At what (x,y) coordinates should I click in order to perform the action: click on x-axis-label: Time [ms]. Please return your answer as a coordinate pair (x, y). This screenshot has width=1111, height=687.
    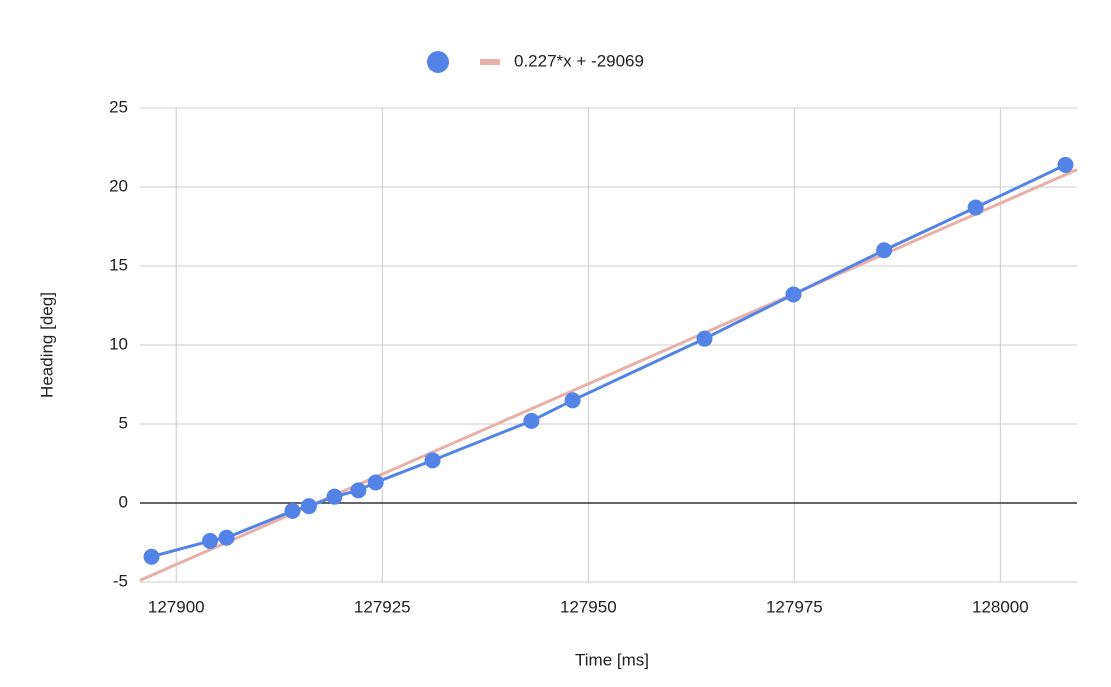
    Looking at the image, I should click on (612, 659).